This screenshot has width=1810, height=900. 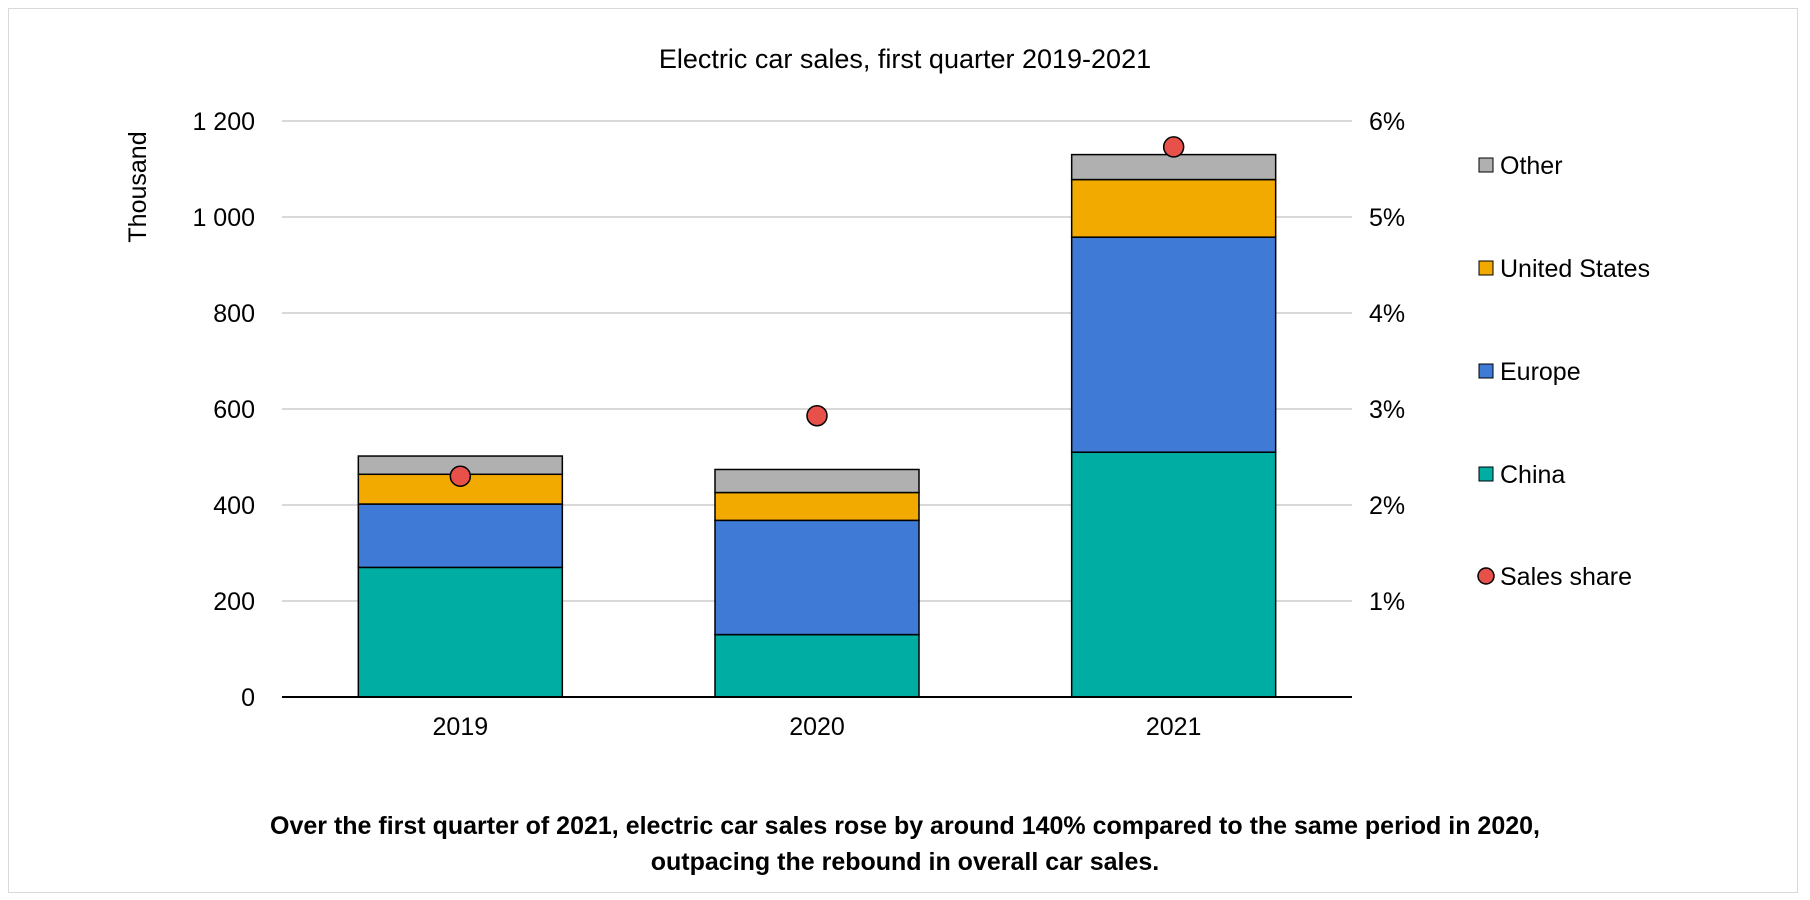 What do you see at coordinates (1387, 410) in the screenshot?
I see `y2-tick-label: 3%` at bounding box center [1387, 410].